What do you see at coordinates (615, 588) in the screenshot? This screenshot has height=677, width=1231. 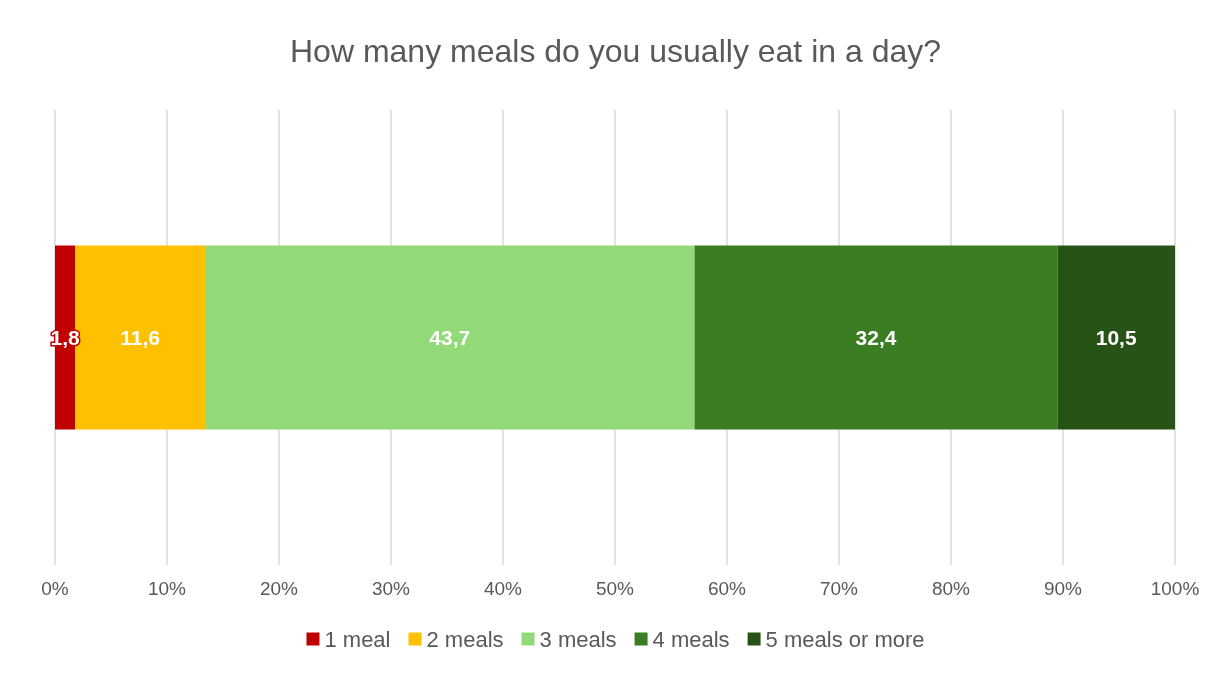 I see `x-tick-label: 50%` at bounding box center [615, 588].